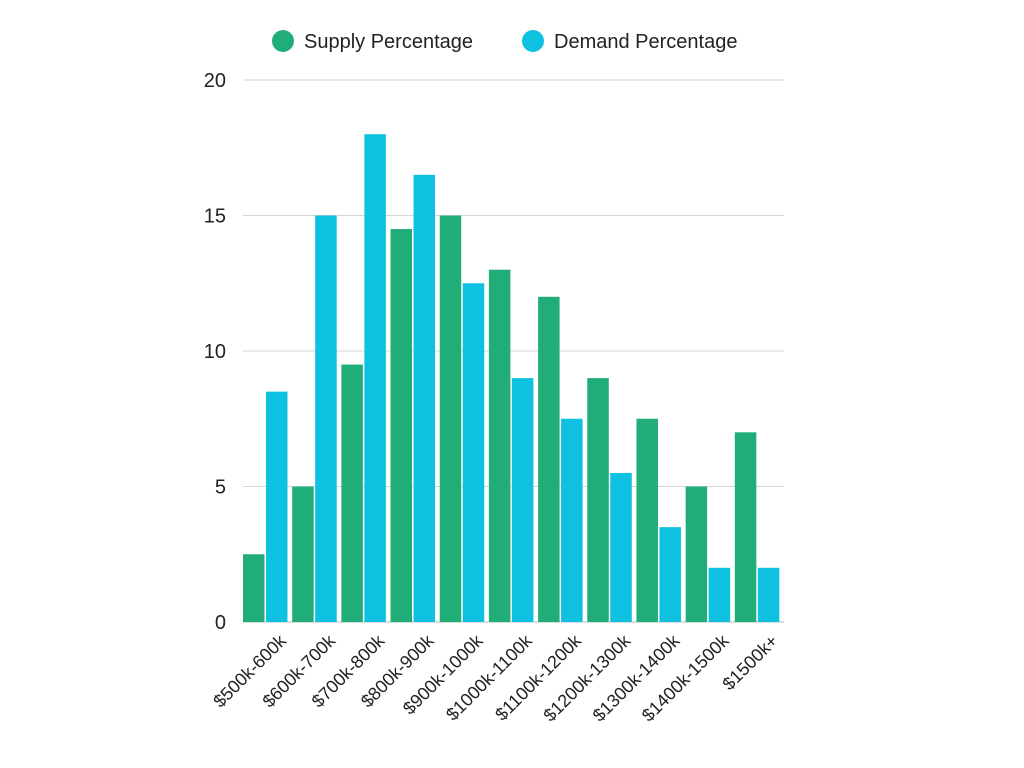 This screenshot has width=1024, height=768. Describe the element at coordinates (504, 41) in the screenshot. I see `legend: Supply Percentage Demand Percentage` at that location.